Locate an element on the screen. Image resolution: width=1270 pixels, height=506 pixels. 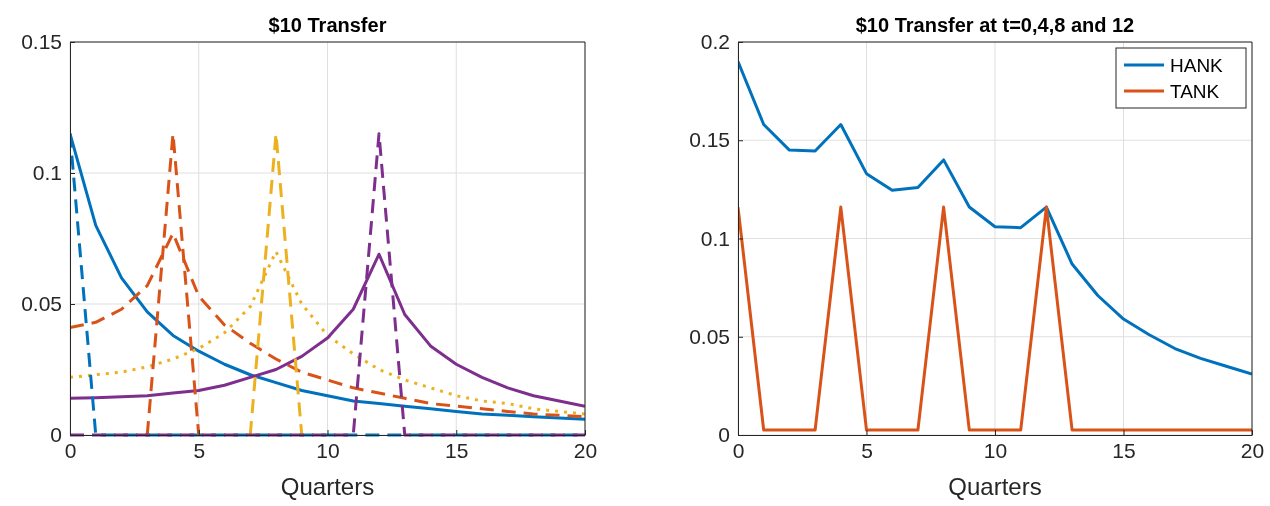
chart-title: $10 Transfer is located at coordinates (327, 25).